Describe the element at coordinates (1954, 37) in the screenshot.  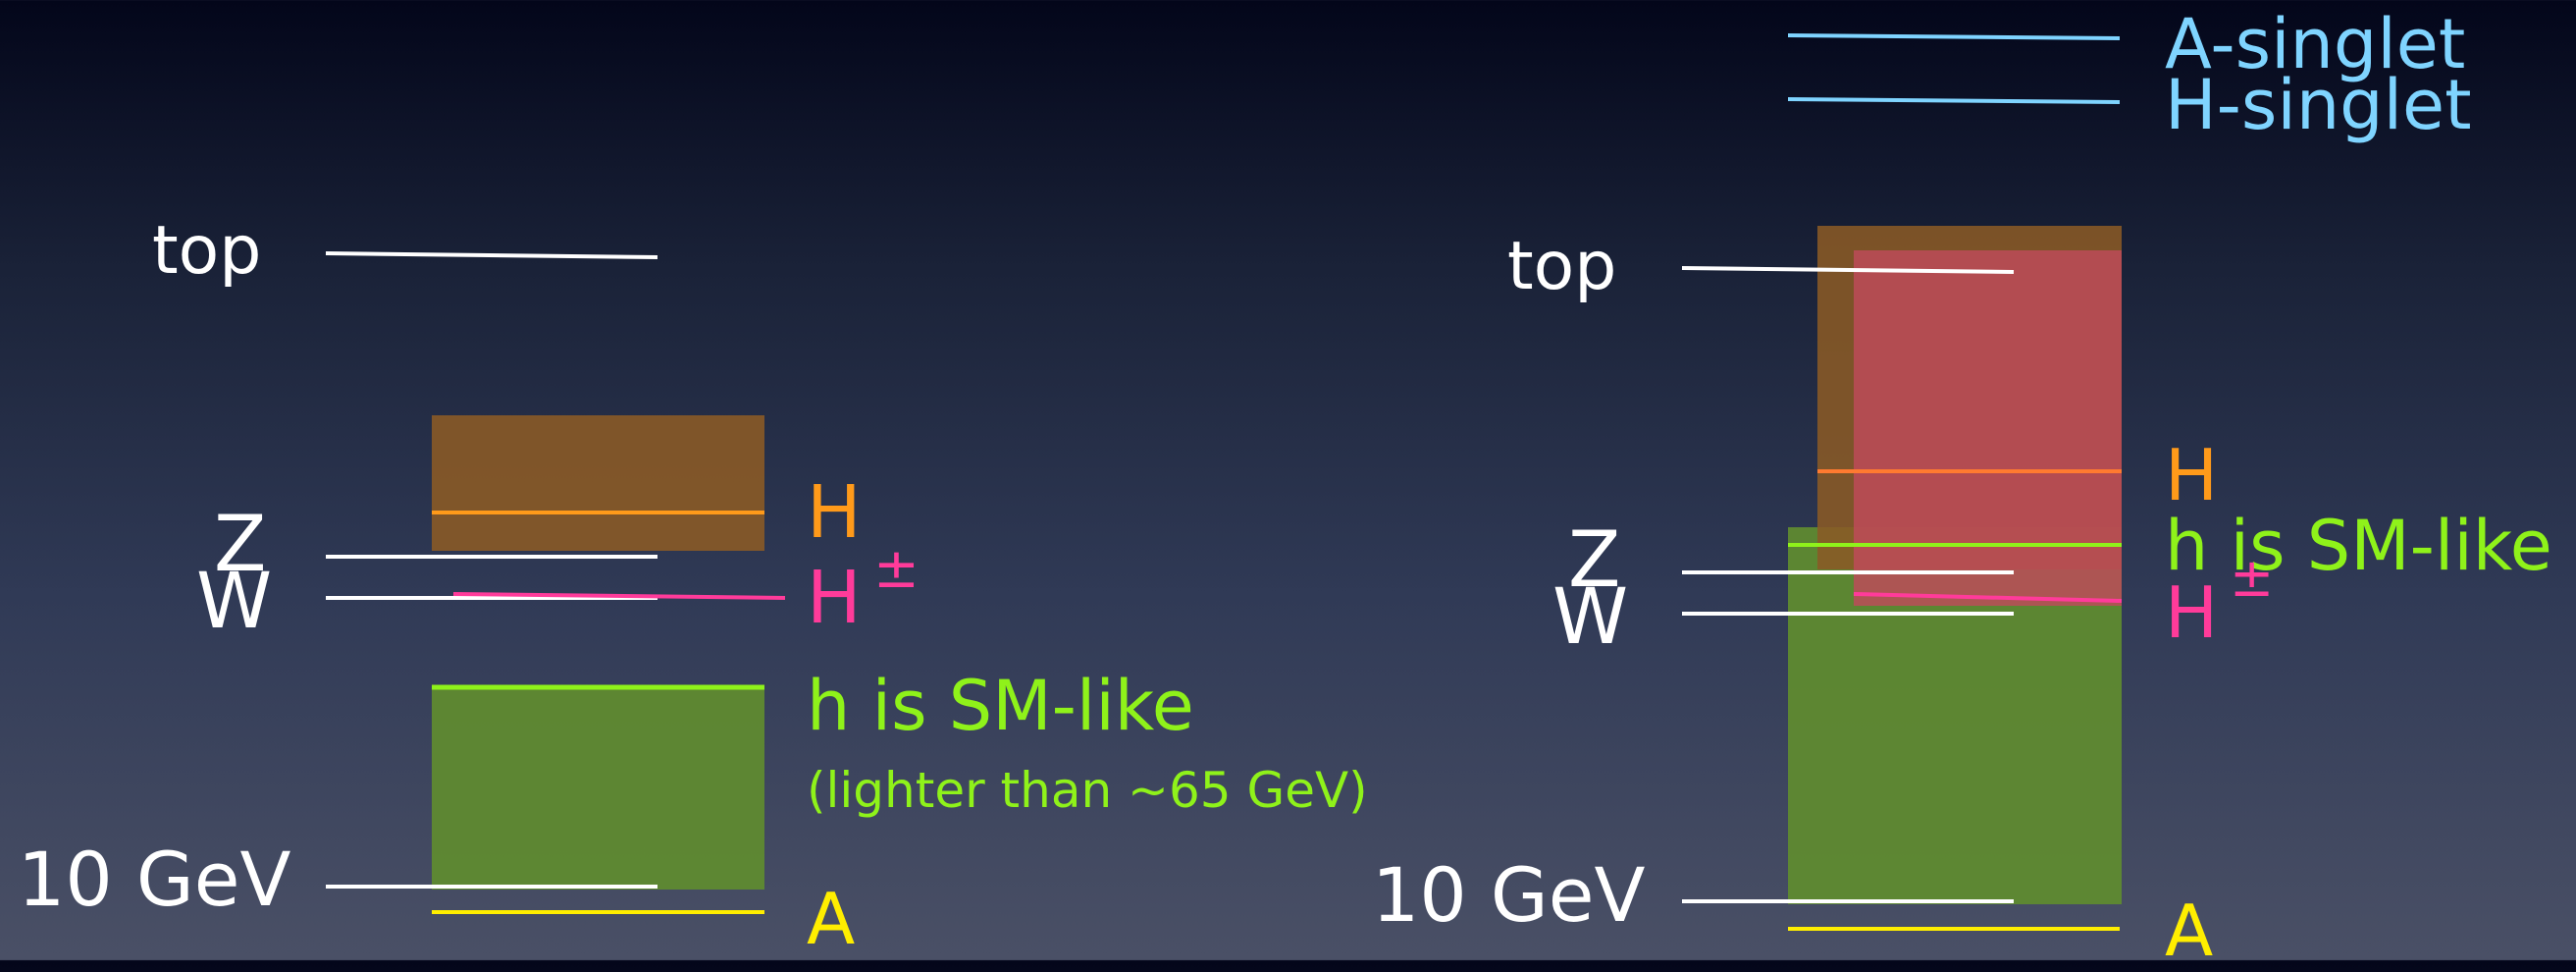
I see `right-a-singlet-line` at that location.